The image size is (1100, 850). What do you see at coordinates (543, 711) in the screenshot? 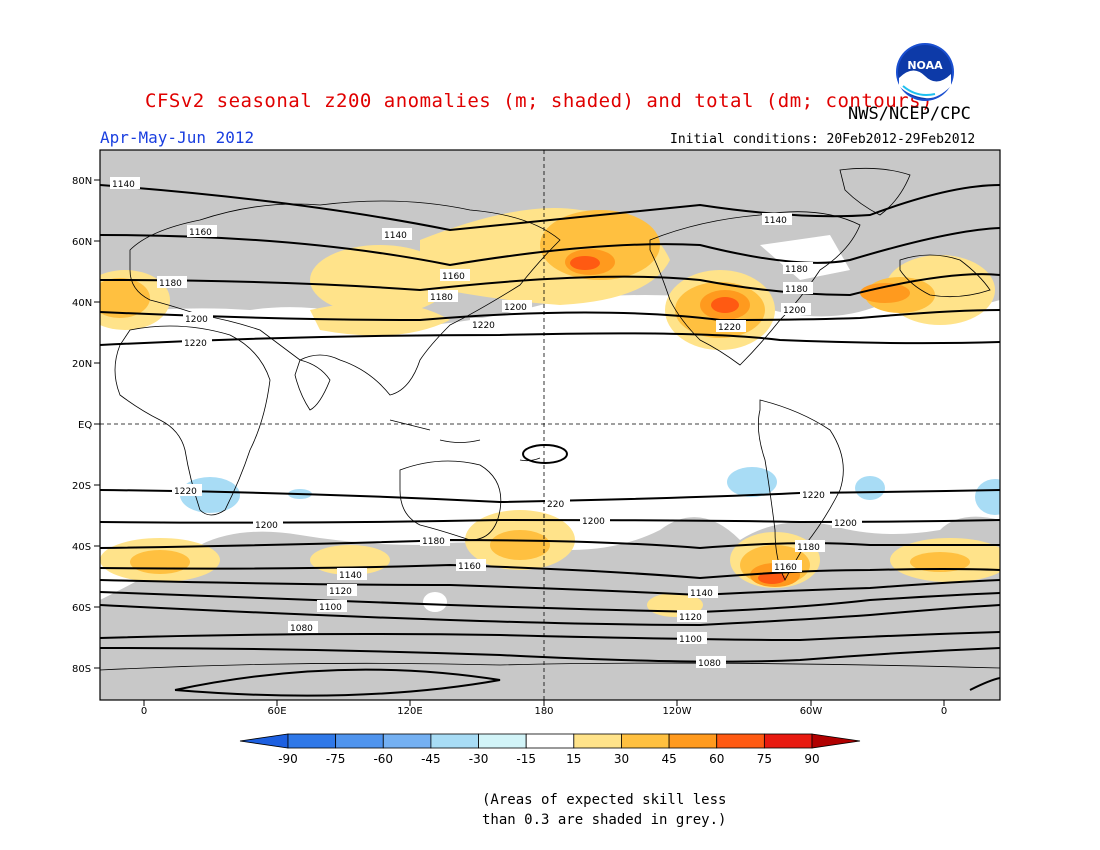
I see `lon-tick-label: 180` at bounding box center [543, 711].